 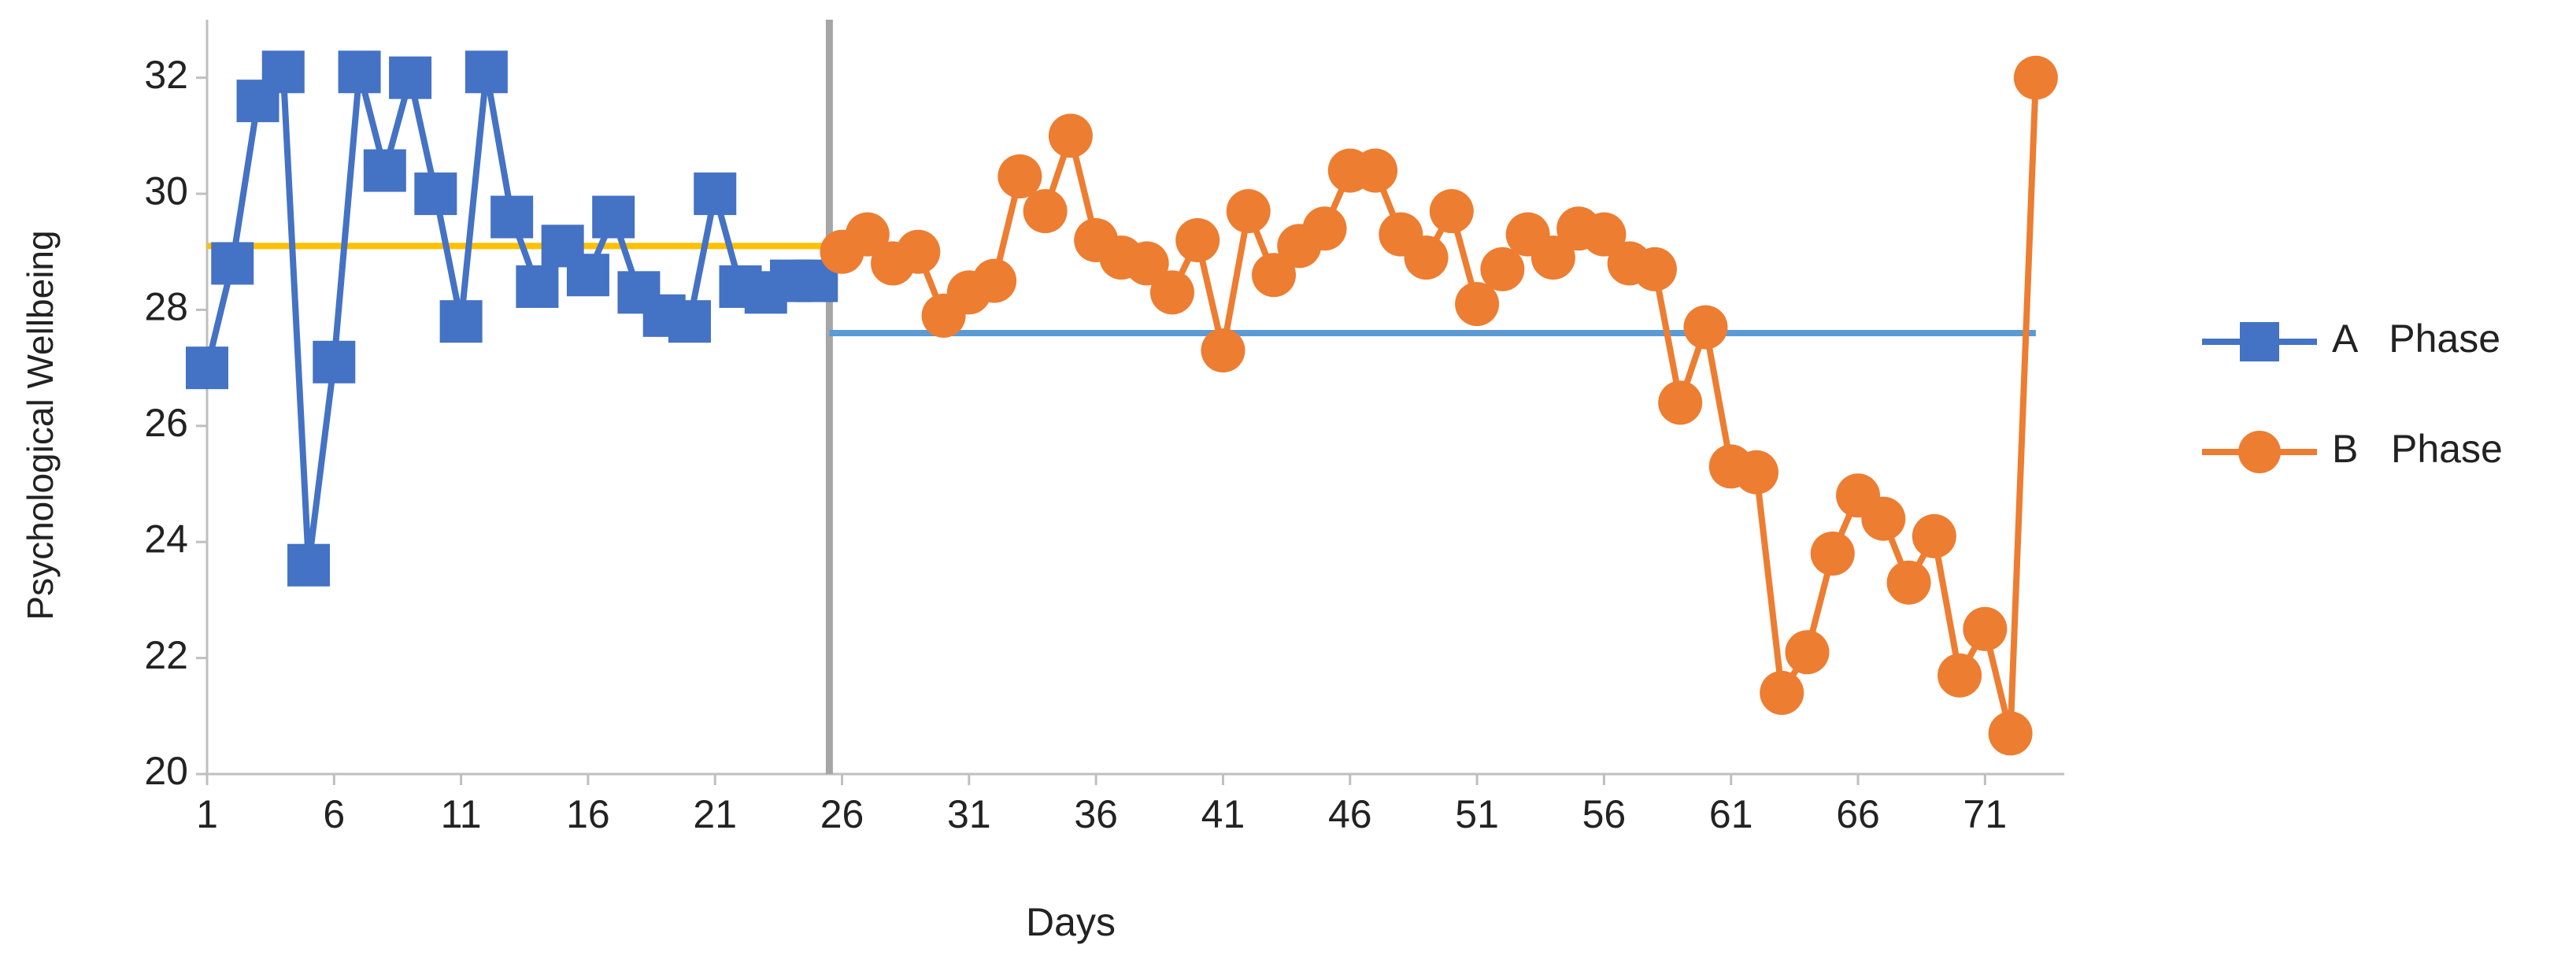 What do you see at coordinates (166, 771) in the screenshot?
I see `y-tick-label: 20` at bounding box center [166, 771].